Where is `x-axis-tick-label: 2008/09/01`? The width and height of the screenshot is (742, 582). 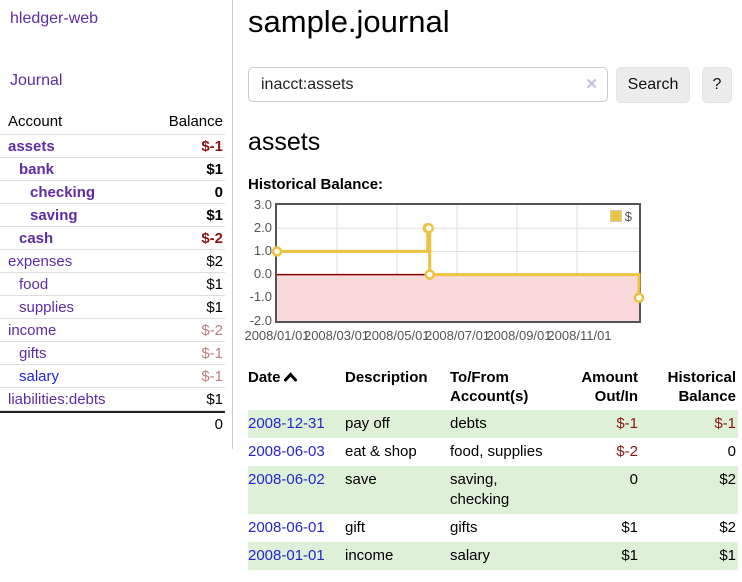
x-axis-tick-label: 2008/09/01 is located at coordinates (519, 335).